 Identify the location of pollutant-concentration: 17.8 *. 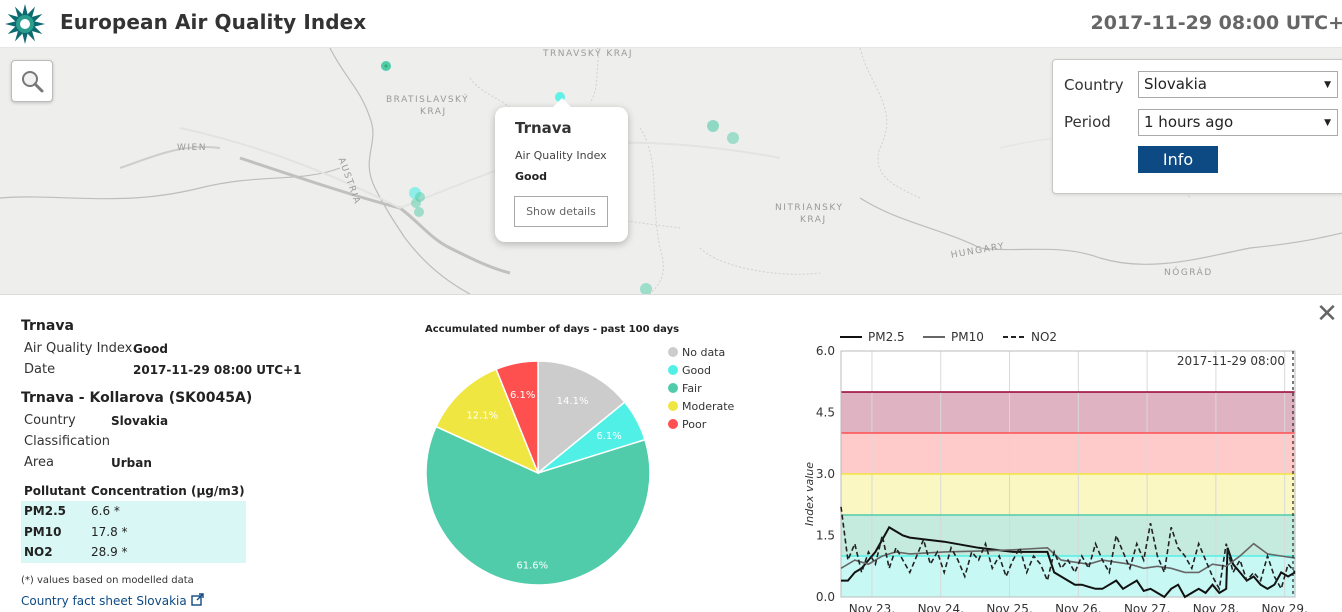
(109, 531).